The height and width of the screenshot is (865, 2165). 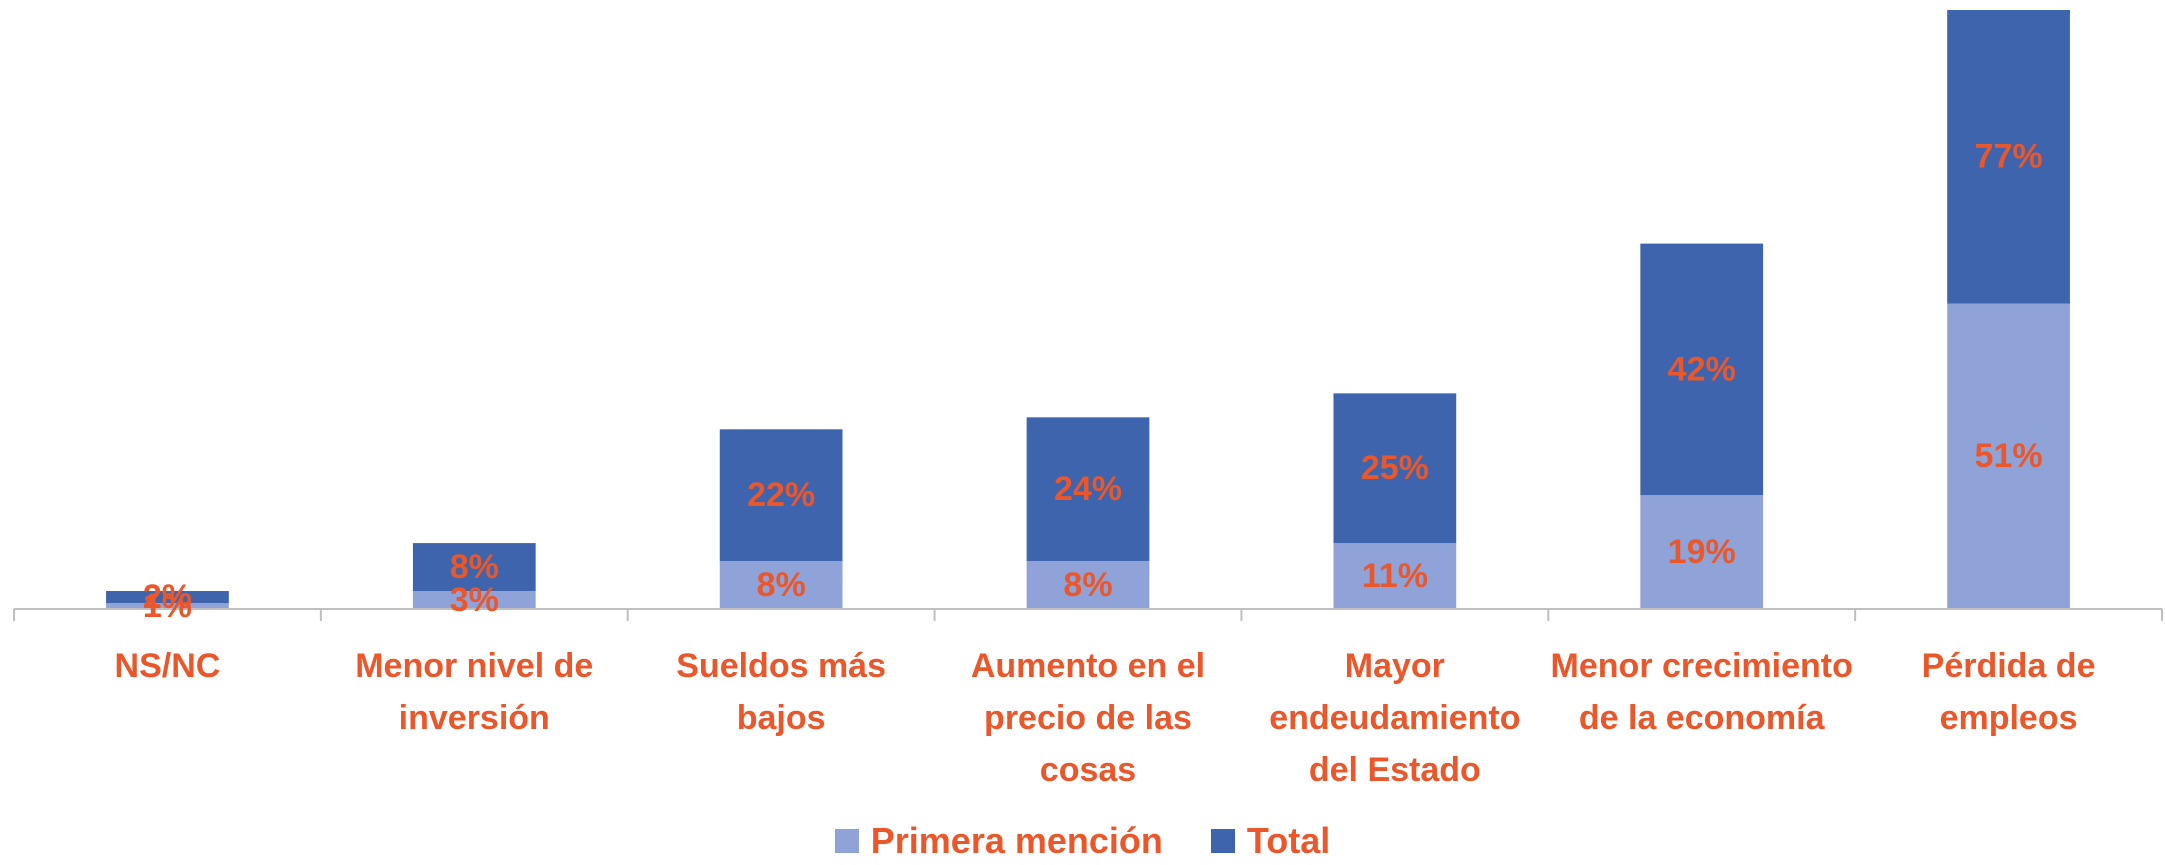 I want to click on data-label: 24%, so click(x=1088, y=489).